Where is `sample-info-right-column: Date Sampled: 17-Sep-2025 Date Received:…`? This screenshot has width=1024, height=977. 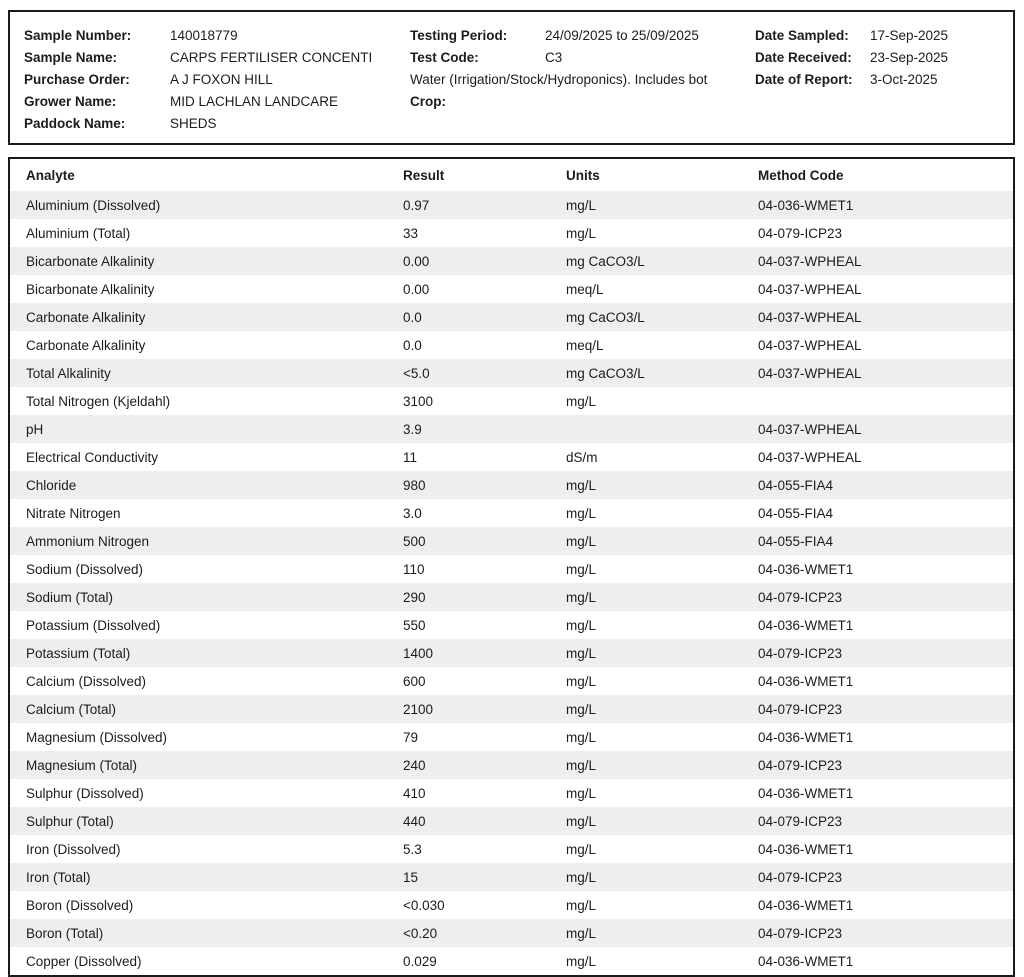 sample-info-right-column: Date Sampled: 17-Sep-2025 Date Received:… is located at coordinates (851, 58).